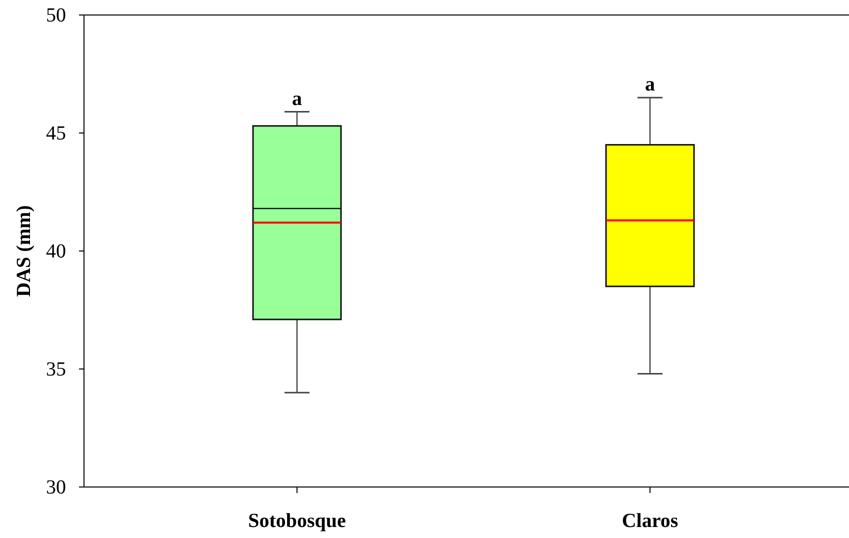  I want to click on y-tick-label: 40, so click(56, 251).